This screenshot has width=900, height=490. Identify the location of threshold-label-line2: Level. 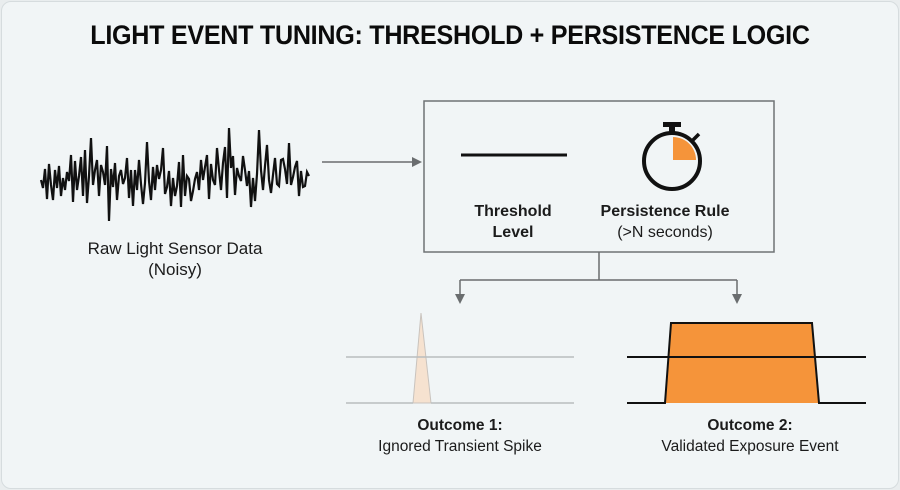
(513, 232).